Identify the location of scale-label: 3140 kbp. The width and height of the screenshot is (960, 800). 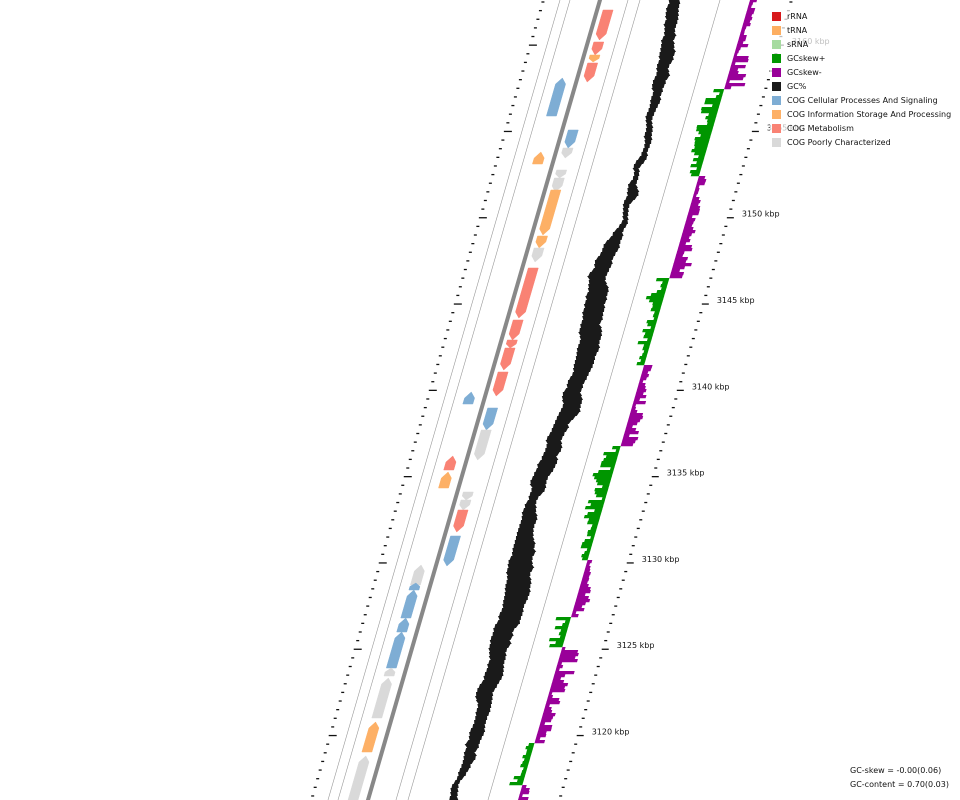
(711, 386).